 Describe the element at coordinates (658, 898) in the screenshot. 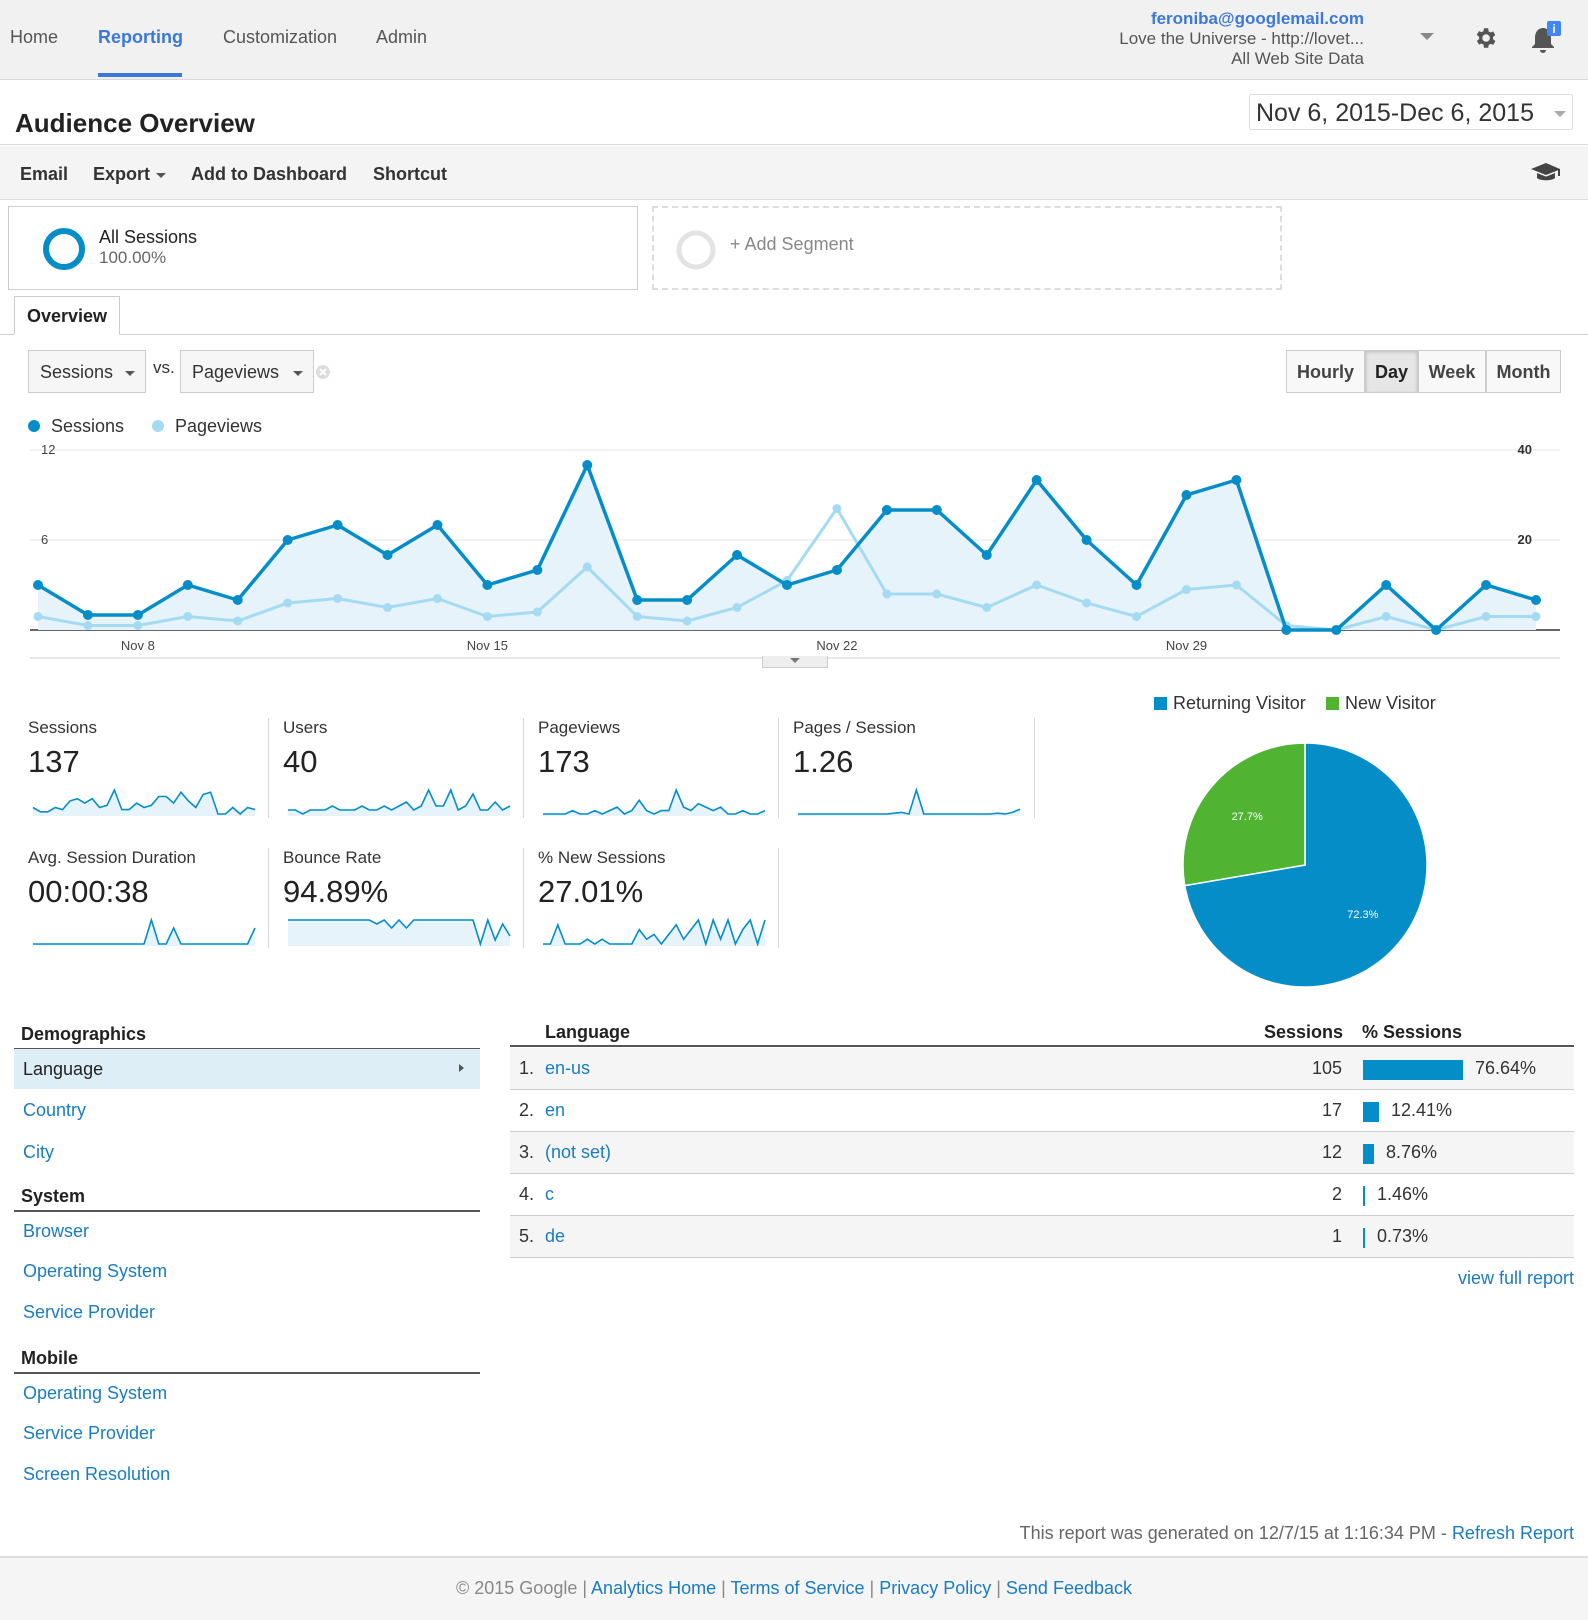

I see `metric-tile: % New Sessions 27.01%` at that location.